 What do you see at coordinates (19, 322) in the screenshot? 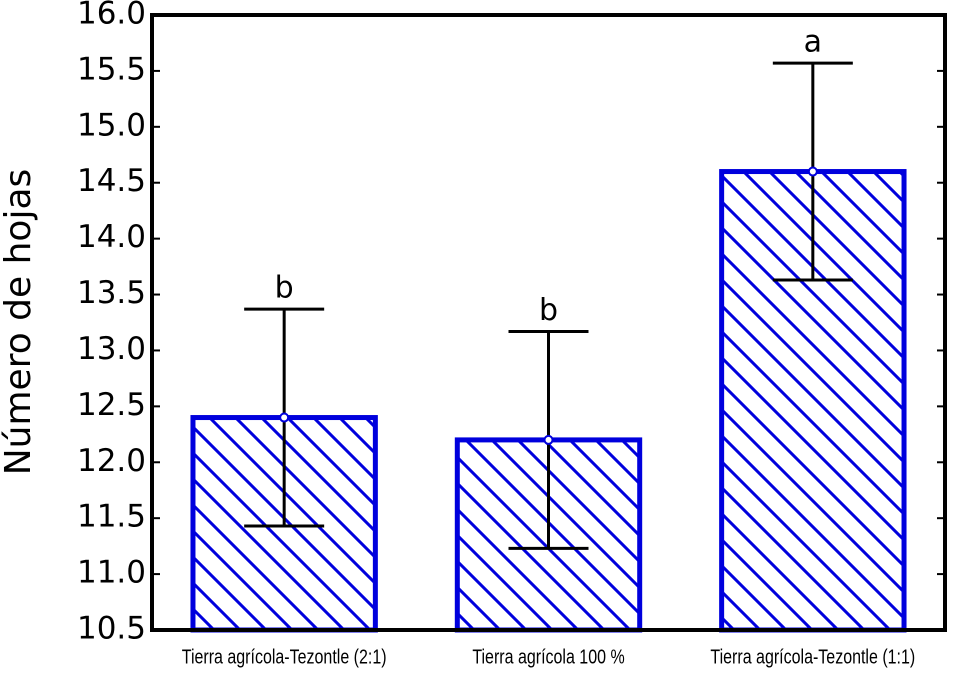
I see `y-axis-label: Número de hojas` at bounding box center [19, 322].